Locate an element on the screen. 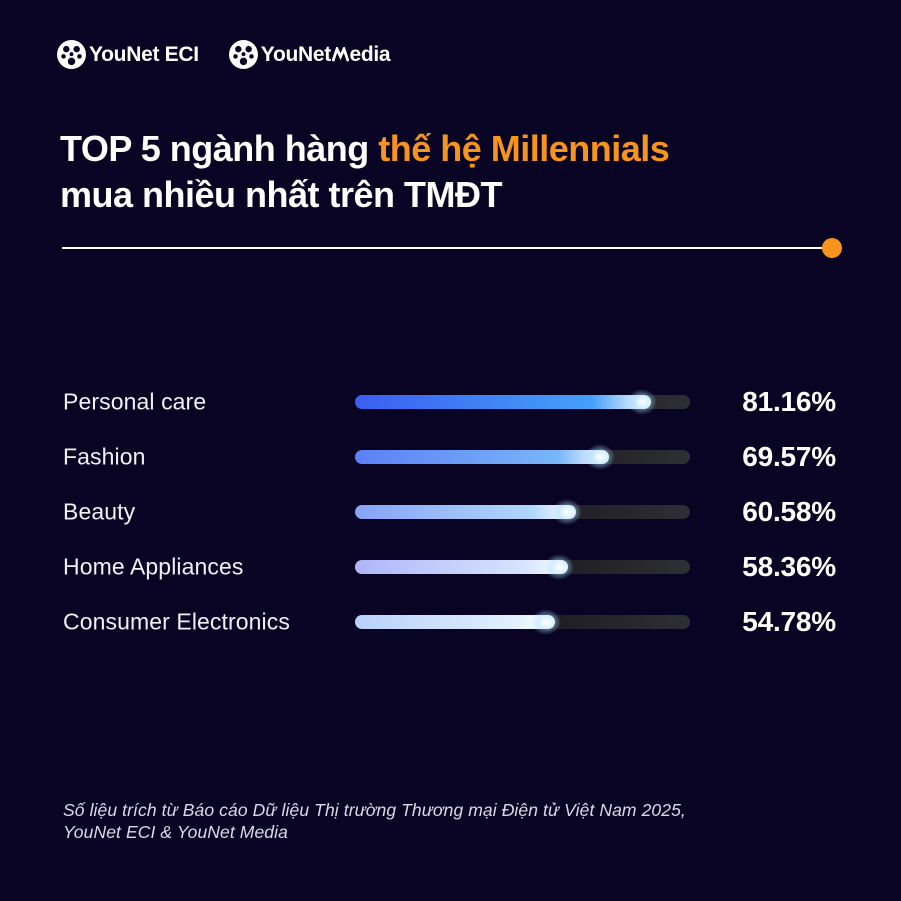 The width and height of the screenshot is (901, 901). younet-eci-label: YouNet ECI is located at coordinates (144, 54).